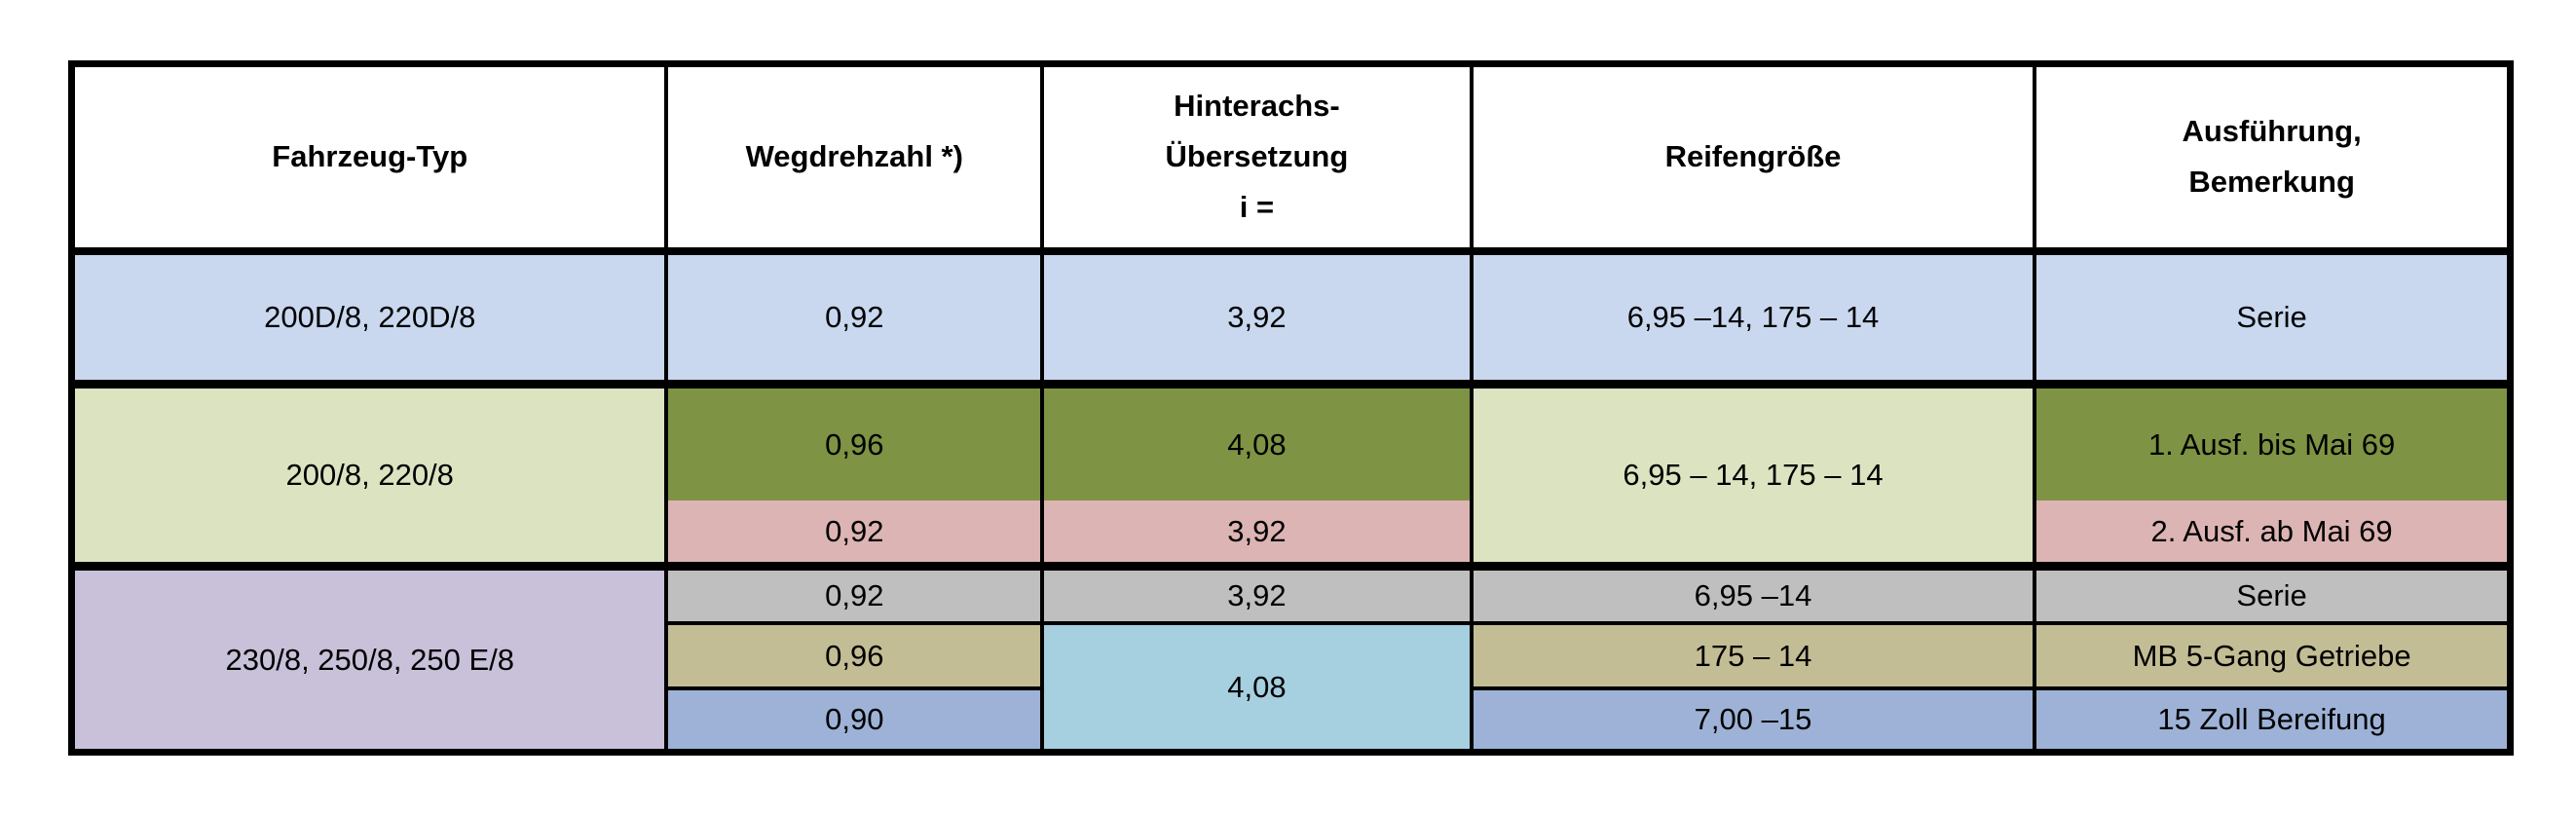 The height and width of the screenshot is (815, 2576). What do you see at coordinates (2273, 319) in the screenshot?
I see `cell-bemerkung-g1v1: Serie` at bounding box center [2273, 319].